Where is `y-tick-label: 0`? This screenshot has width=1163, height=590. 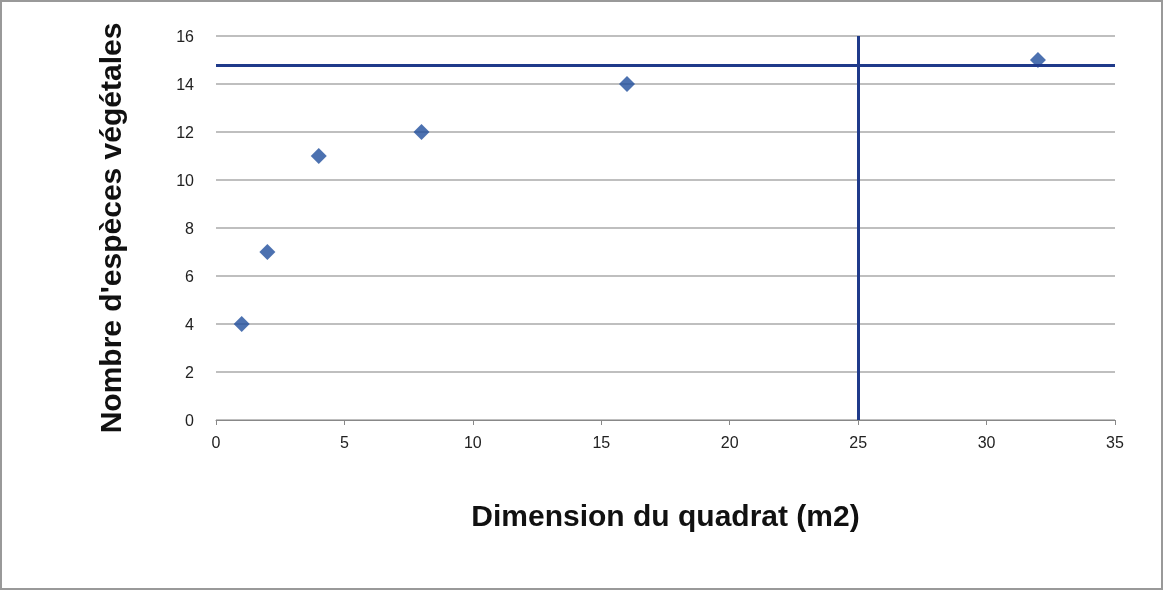 y-tick-label: 0 is located at coordinates (190, 420).